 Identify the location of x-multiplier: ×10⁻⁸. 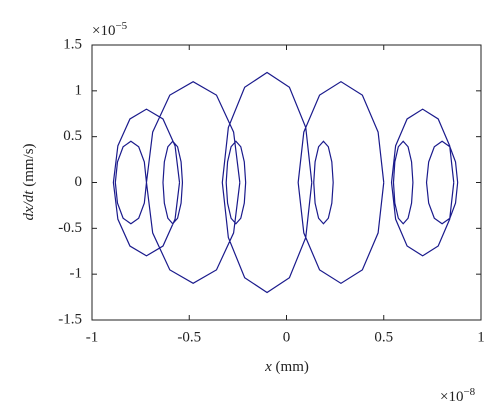
(458, 396).